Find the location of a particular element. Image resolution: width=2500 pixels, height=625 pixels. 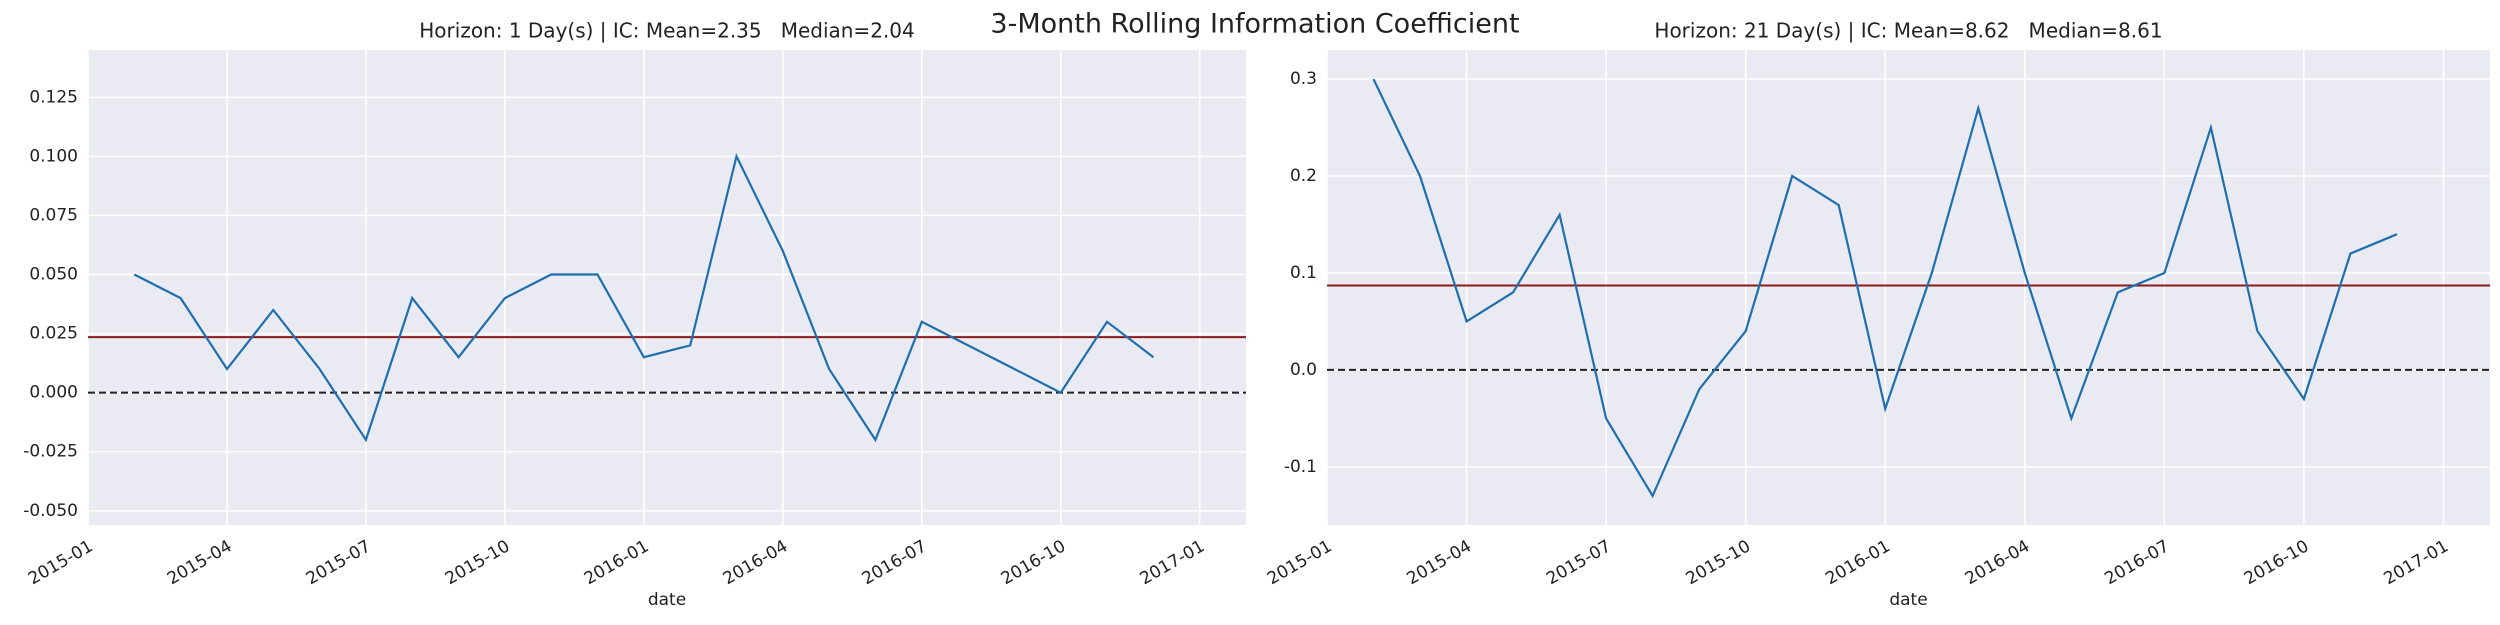

y-tick-label: 0.100 is located at coordinates (53, 156).